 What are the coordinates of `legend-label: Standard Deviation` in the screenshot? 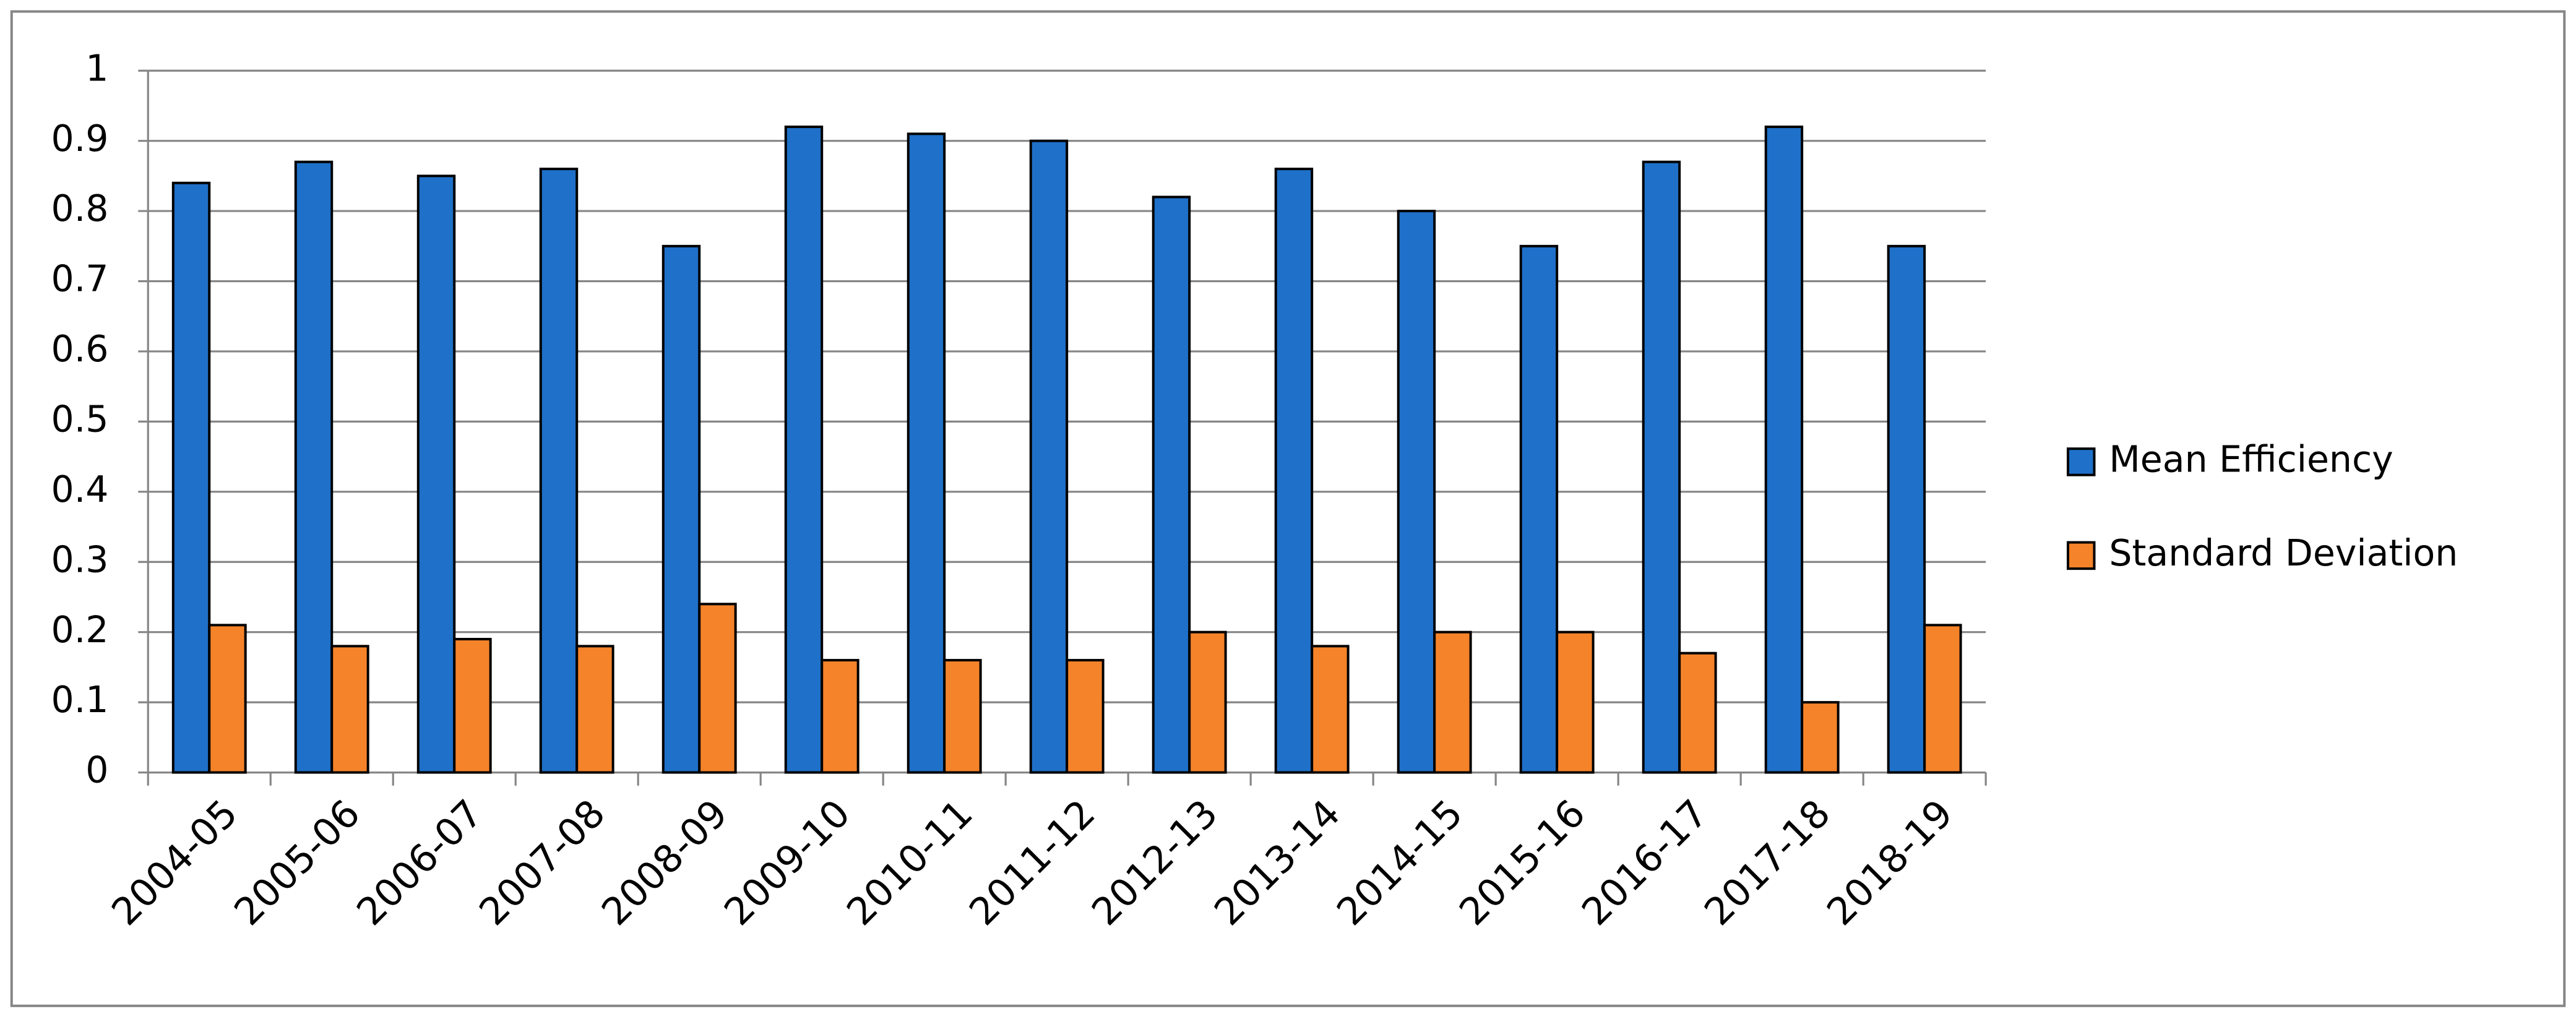 It's located at (2283, 553).